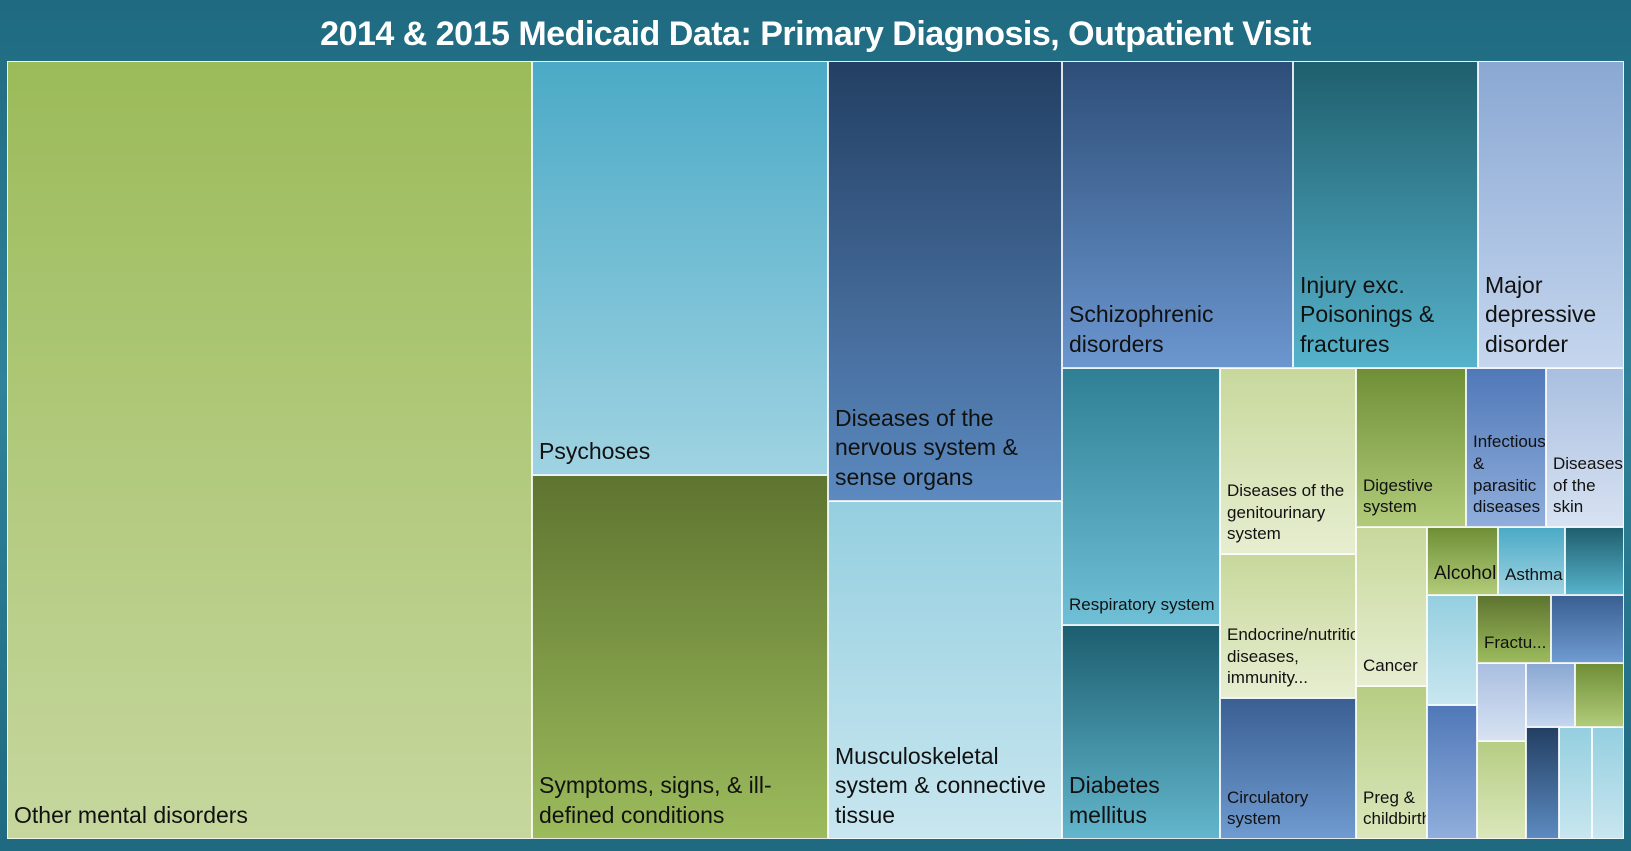  What do you see at coordinates (680, 268) in the screenshot?
I see `tile-psychoses: Psychoses` at bounding box center [680, 268].